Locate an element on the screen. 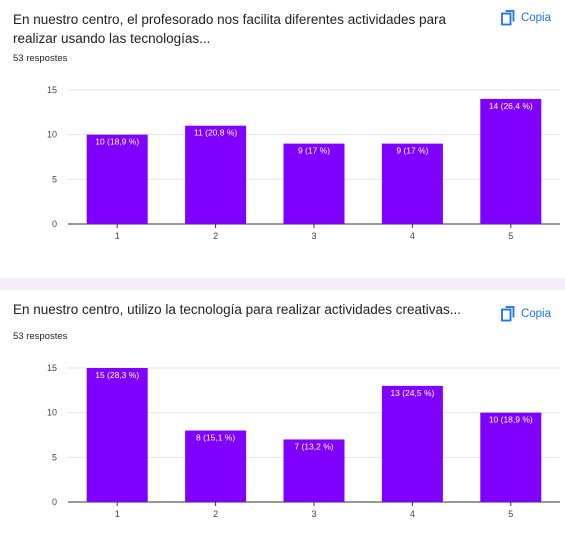  data-label: 7 (13,2 %) is located at coordinates (313, 446).